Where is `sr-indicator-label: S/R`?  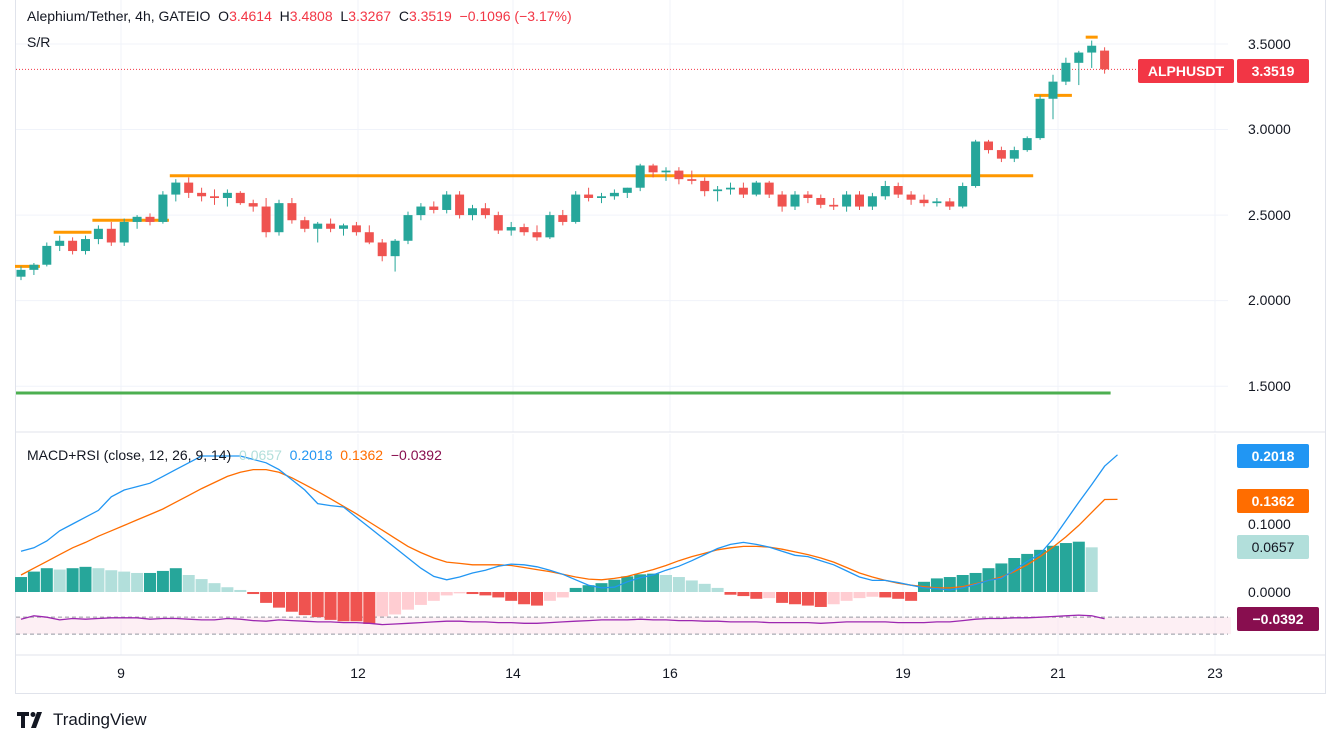 sr-indicator-label: S/R is located at coordinates (39, 42).